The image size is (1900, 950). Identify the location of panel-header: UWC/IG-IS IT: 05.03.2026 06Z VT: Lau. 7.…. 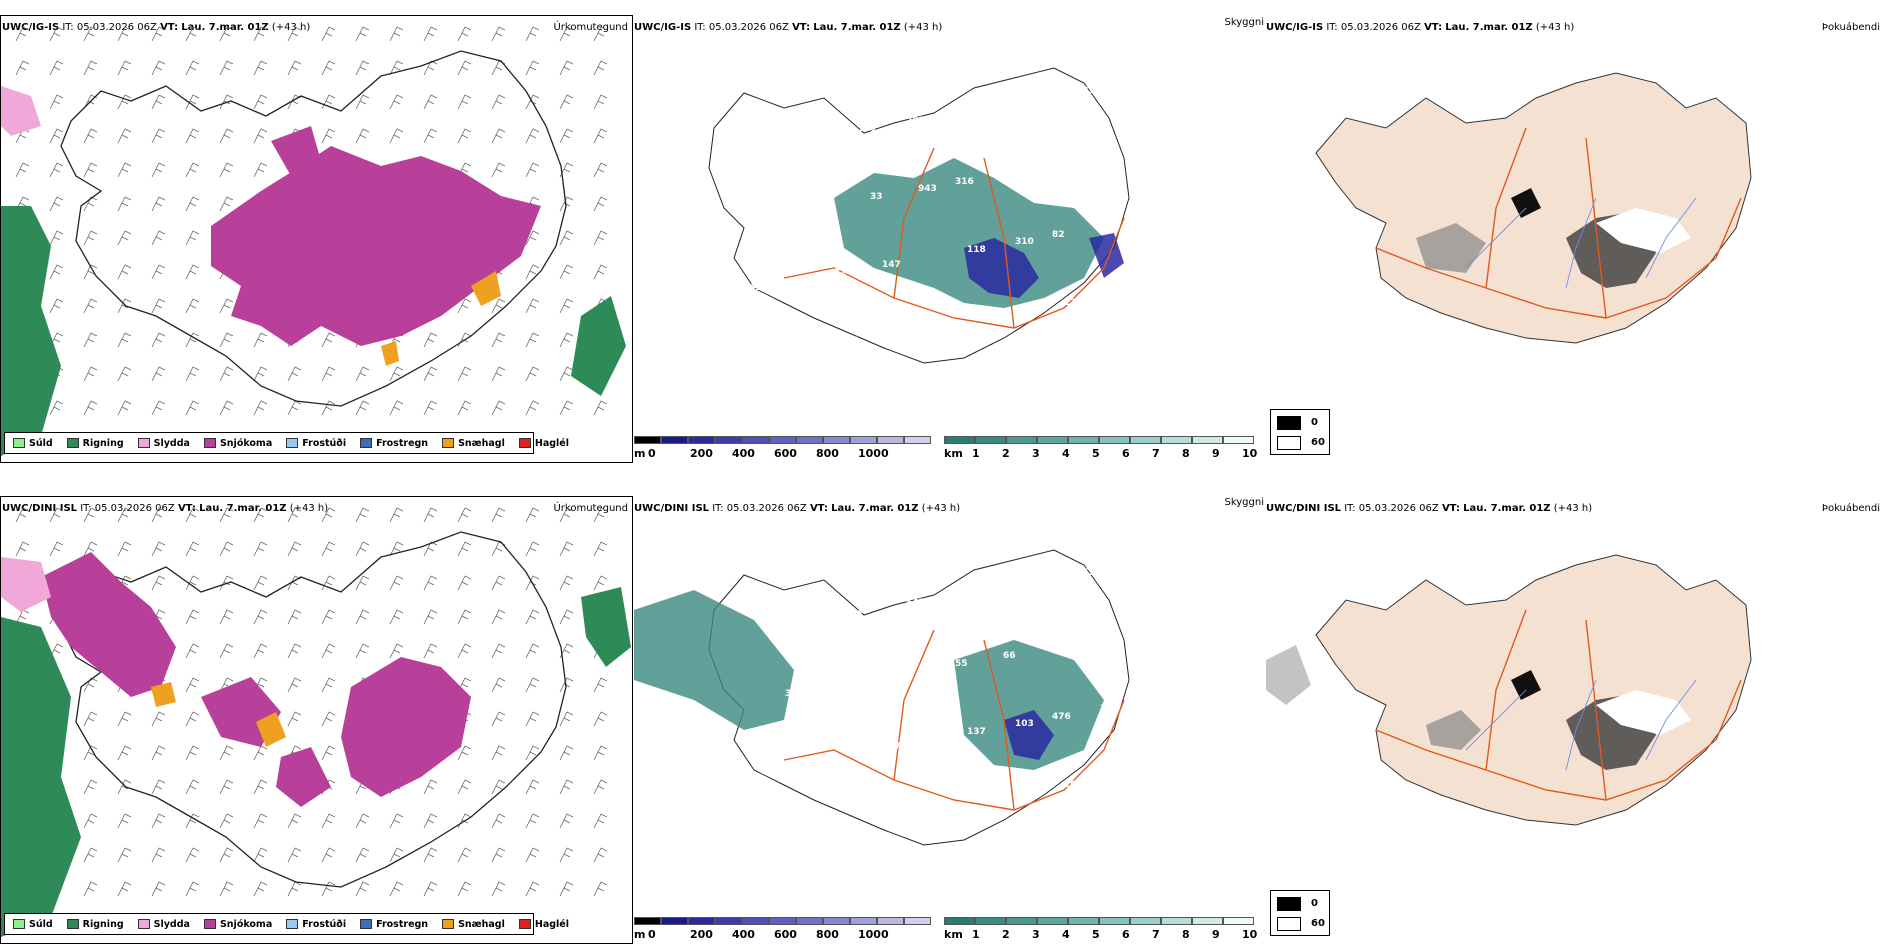
(156, 28).